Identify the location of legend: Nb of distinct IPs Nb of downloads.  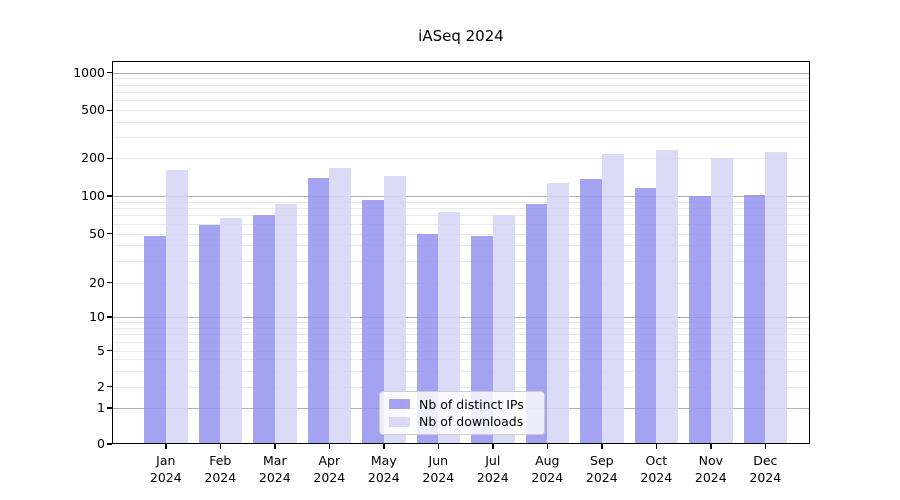
(462, 413).